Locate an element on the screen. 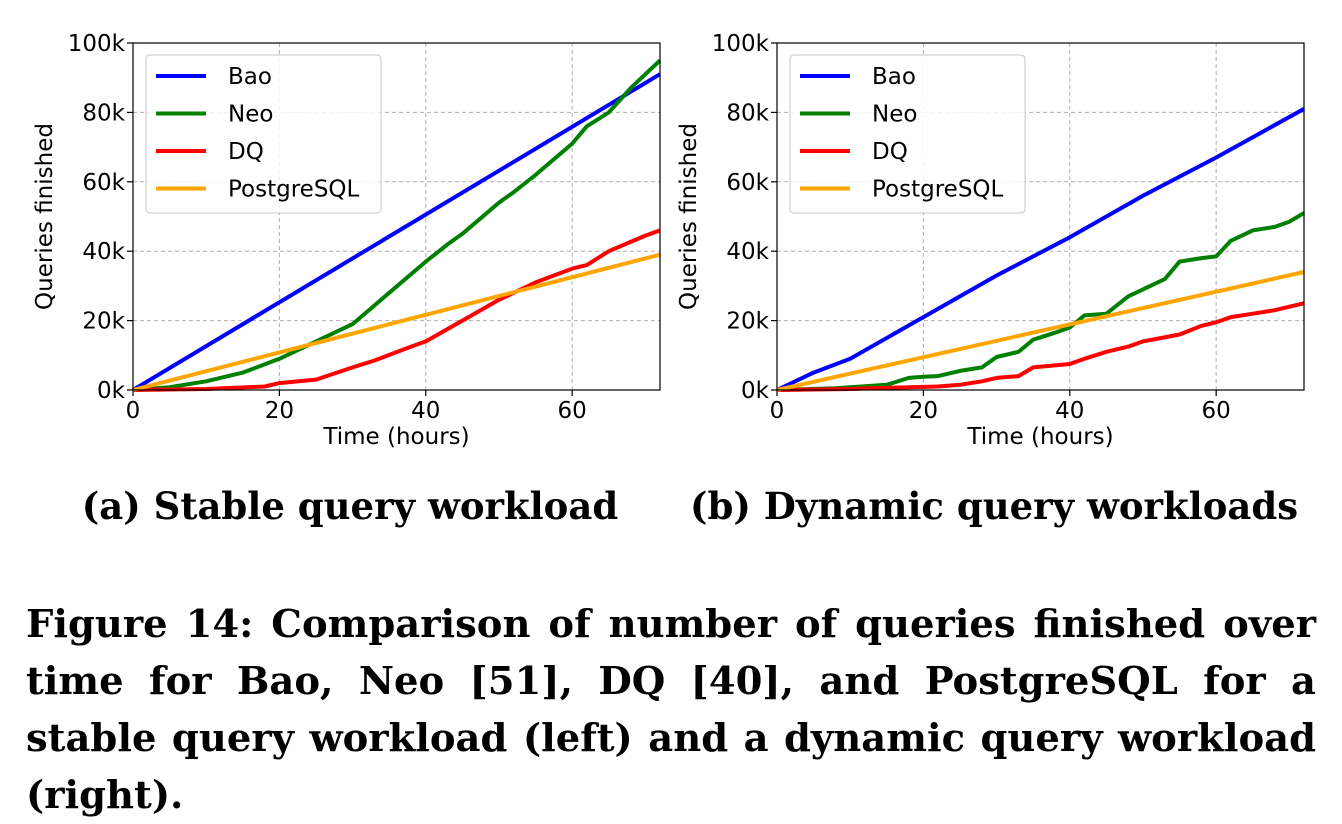  series-line-neo is located at coordinates (1041, 301).